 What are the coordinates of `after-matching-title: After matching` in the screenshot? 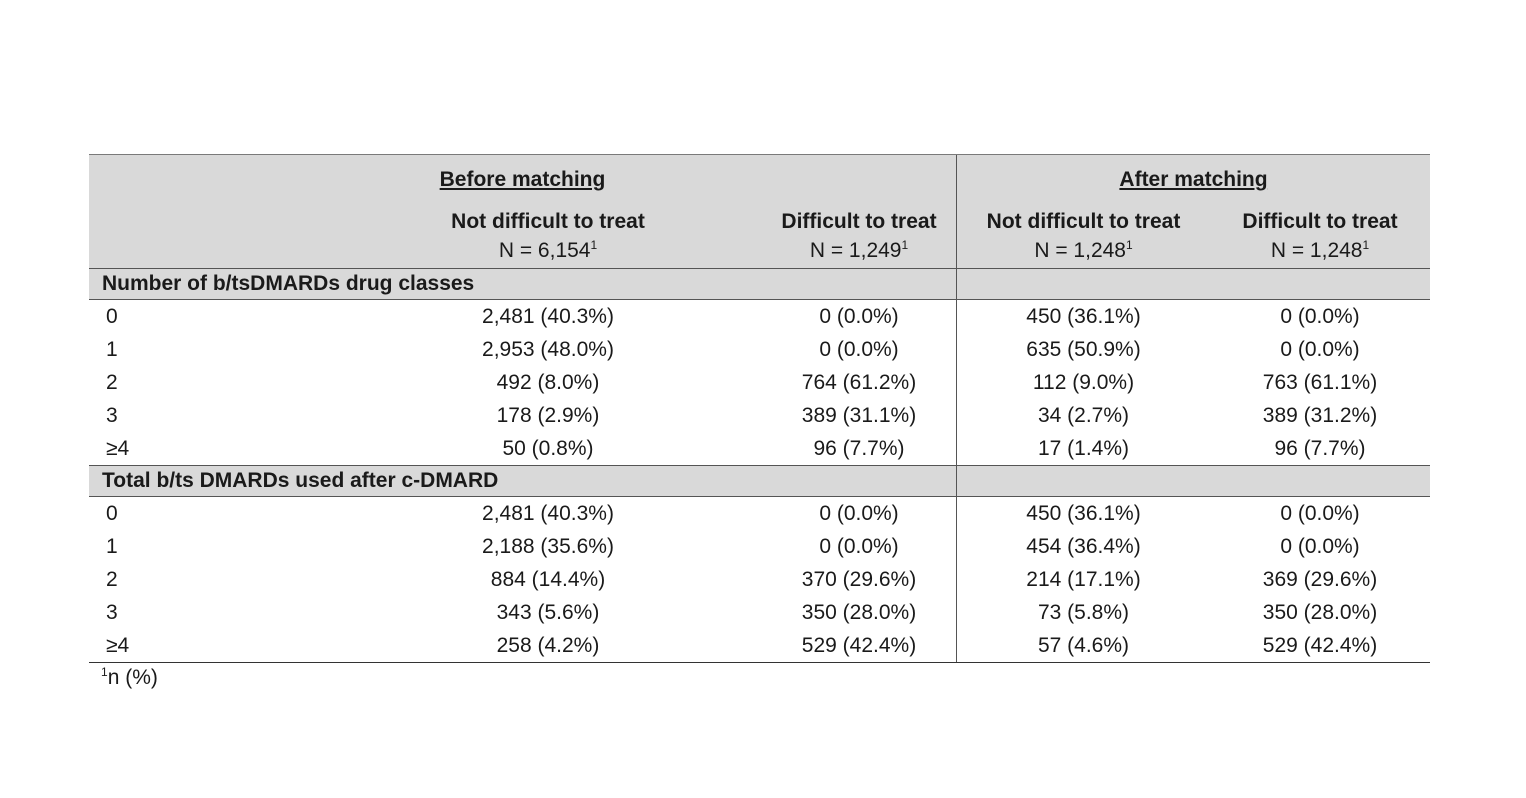 It's located at (1193, 179).